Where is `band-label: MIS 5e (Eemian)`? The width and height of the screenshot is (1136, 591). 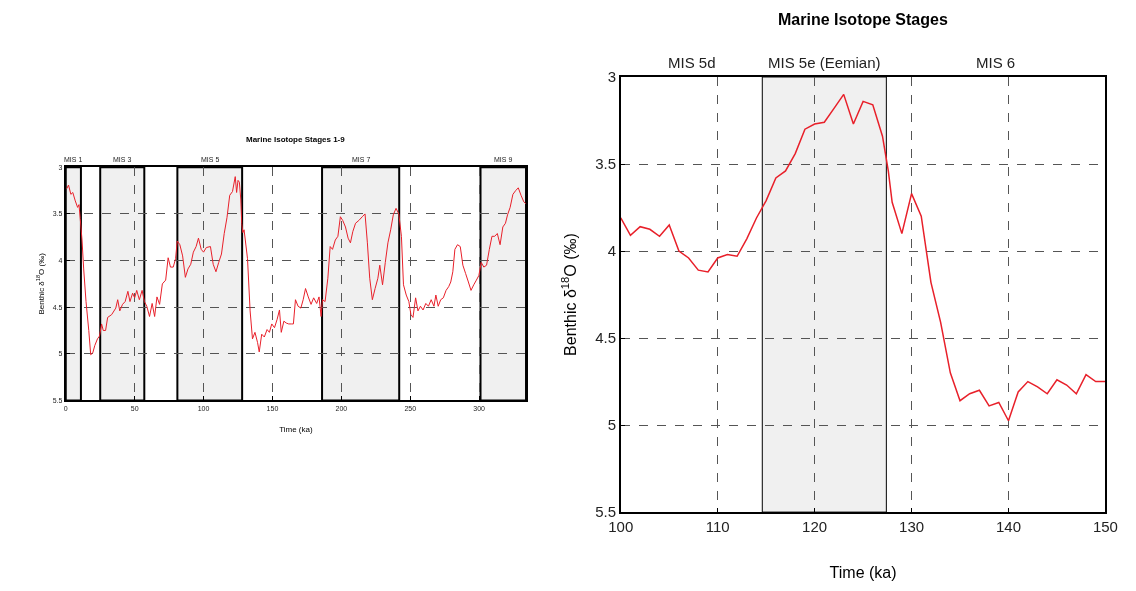 band-label: MIS 5e (Eemian) is located at coordinates (824, 62).